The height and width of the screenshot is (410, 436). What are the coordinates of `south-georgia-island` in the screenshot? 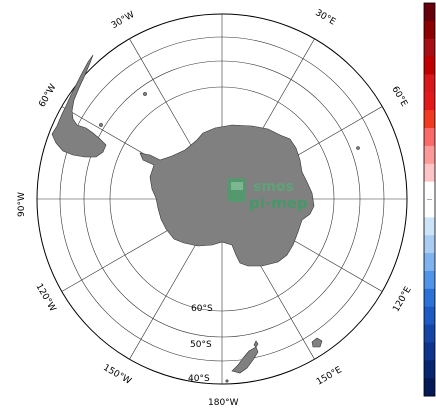 It's located at (145, 94).